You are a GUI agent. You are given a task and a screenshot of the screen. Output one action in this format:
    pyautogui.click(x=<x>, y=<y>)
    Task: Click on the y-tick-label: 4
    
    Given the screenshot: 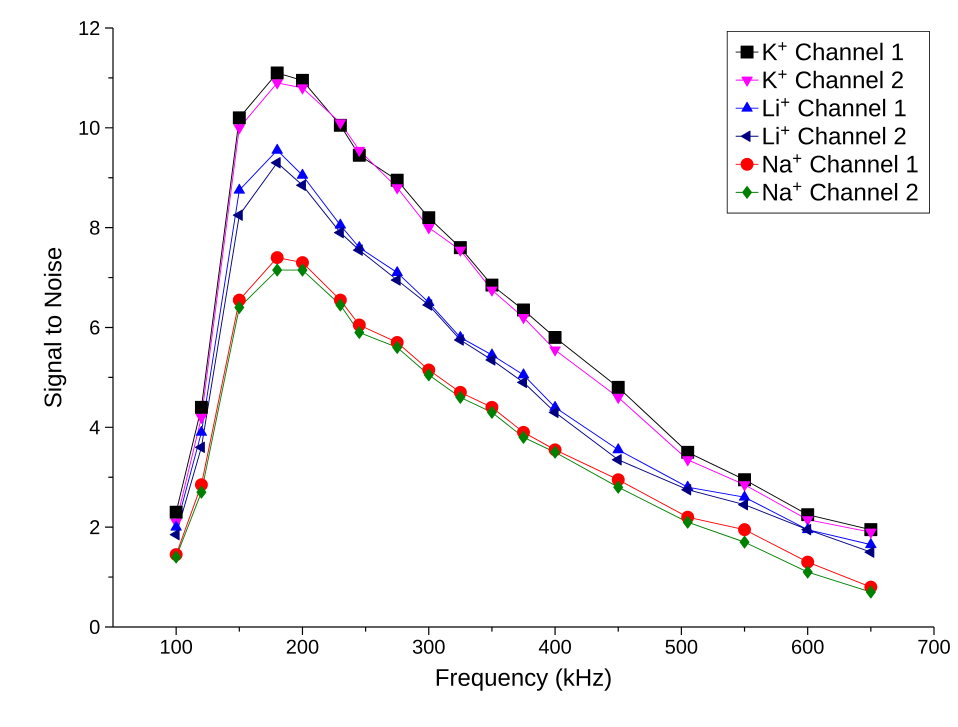 What is the action you would take?
    pyautogui.click(x=95, y=427)
    